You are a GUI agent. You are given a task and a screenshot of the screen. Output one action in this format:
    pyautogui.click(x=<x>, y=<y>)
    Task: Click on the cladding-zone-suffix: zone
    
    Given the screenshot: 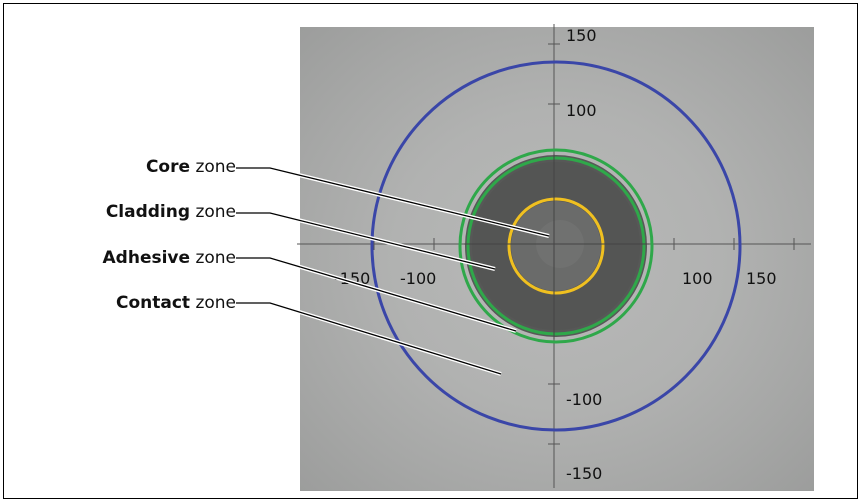 What is the action you would take?
    pyautogui.click(x=215, y=212)
    